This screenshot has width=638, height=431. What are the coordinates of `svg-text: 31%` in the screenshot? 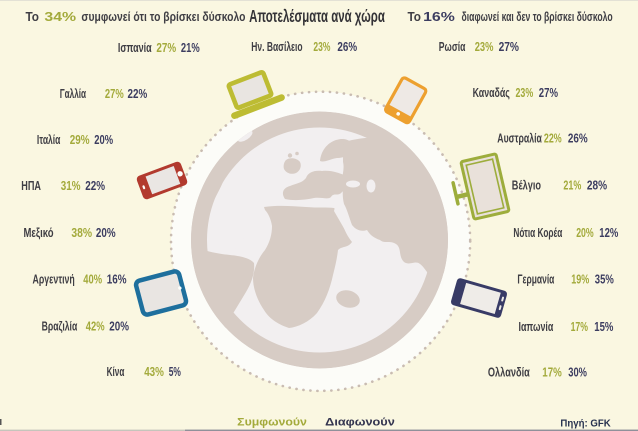 It's located at (71, 185).